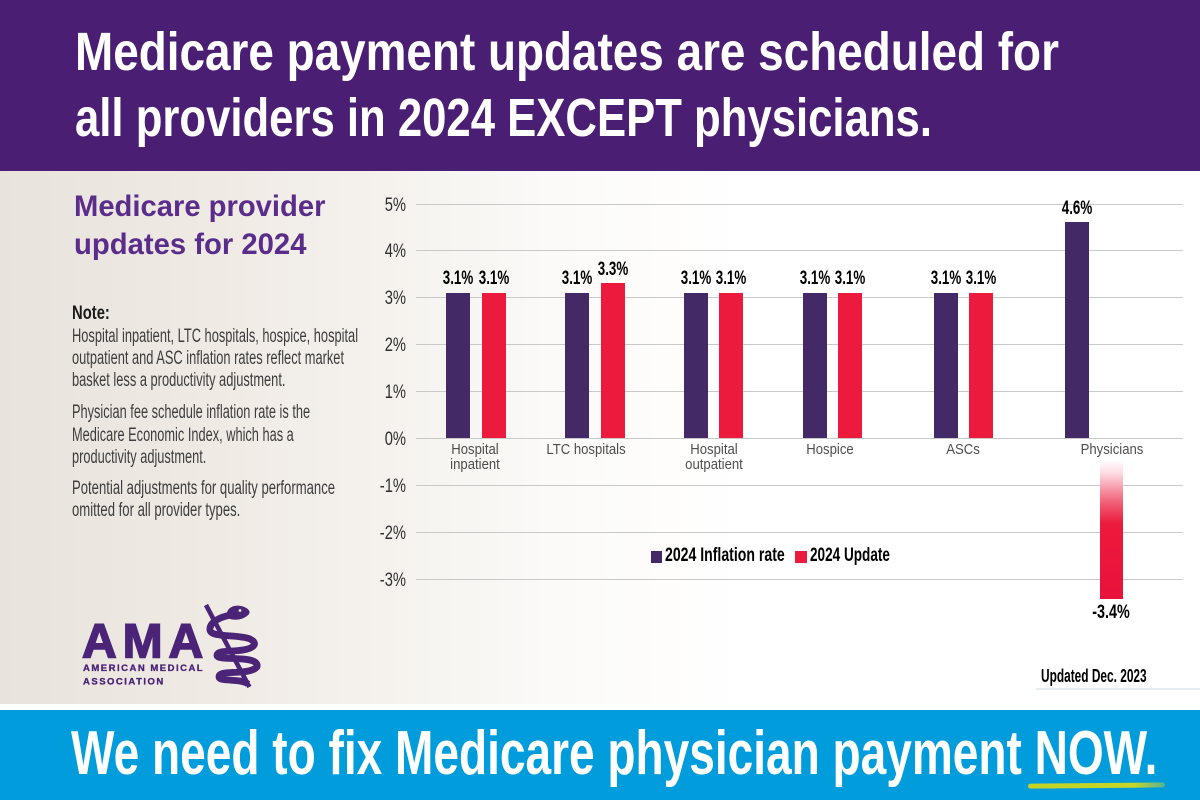 Image resolution: width=1200 pixels, height=800 pixels. I want to click on svg-text: AMA, so click(145, 642).